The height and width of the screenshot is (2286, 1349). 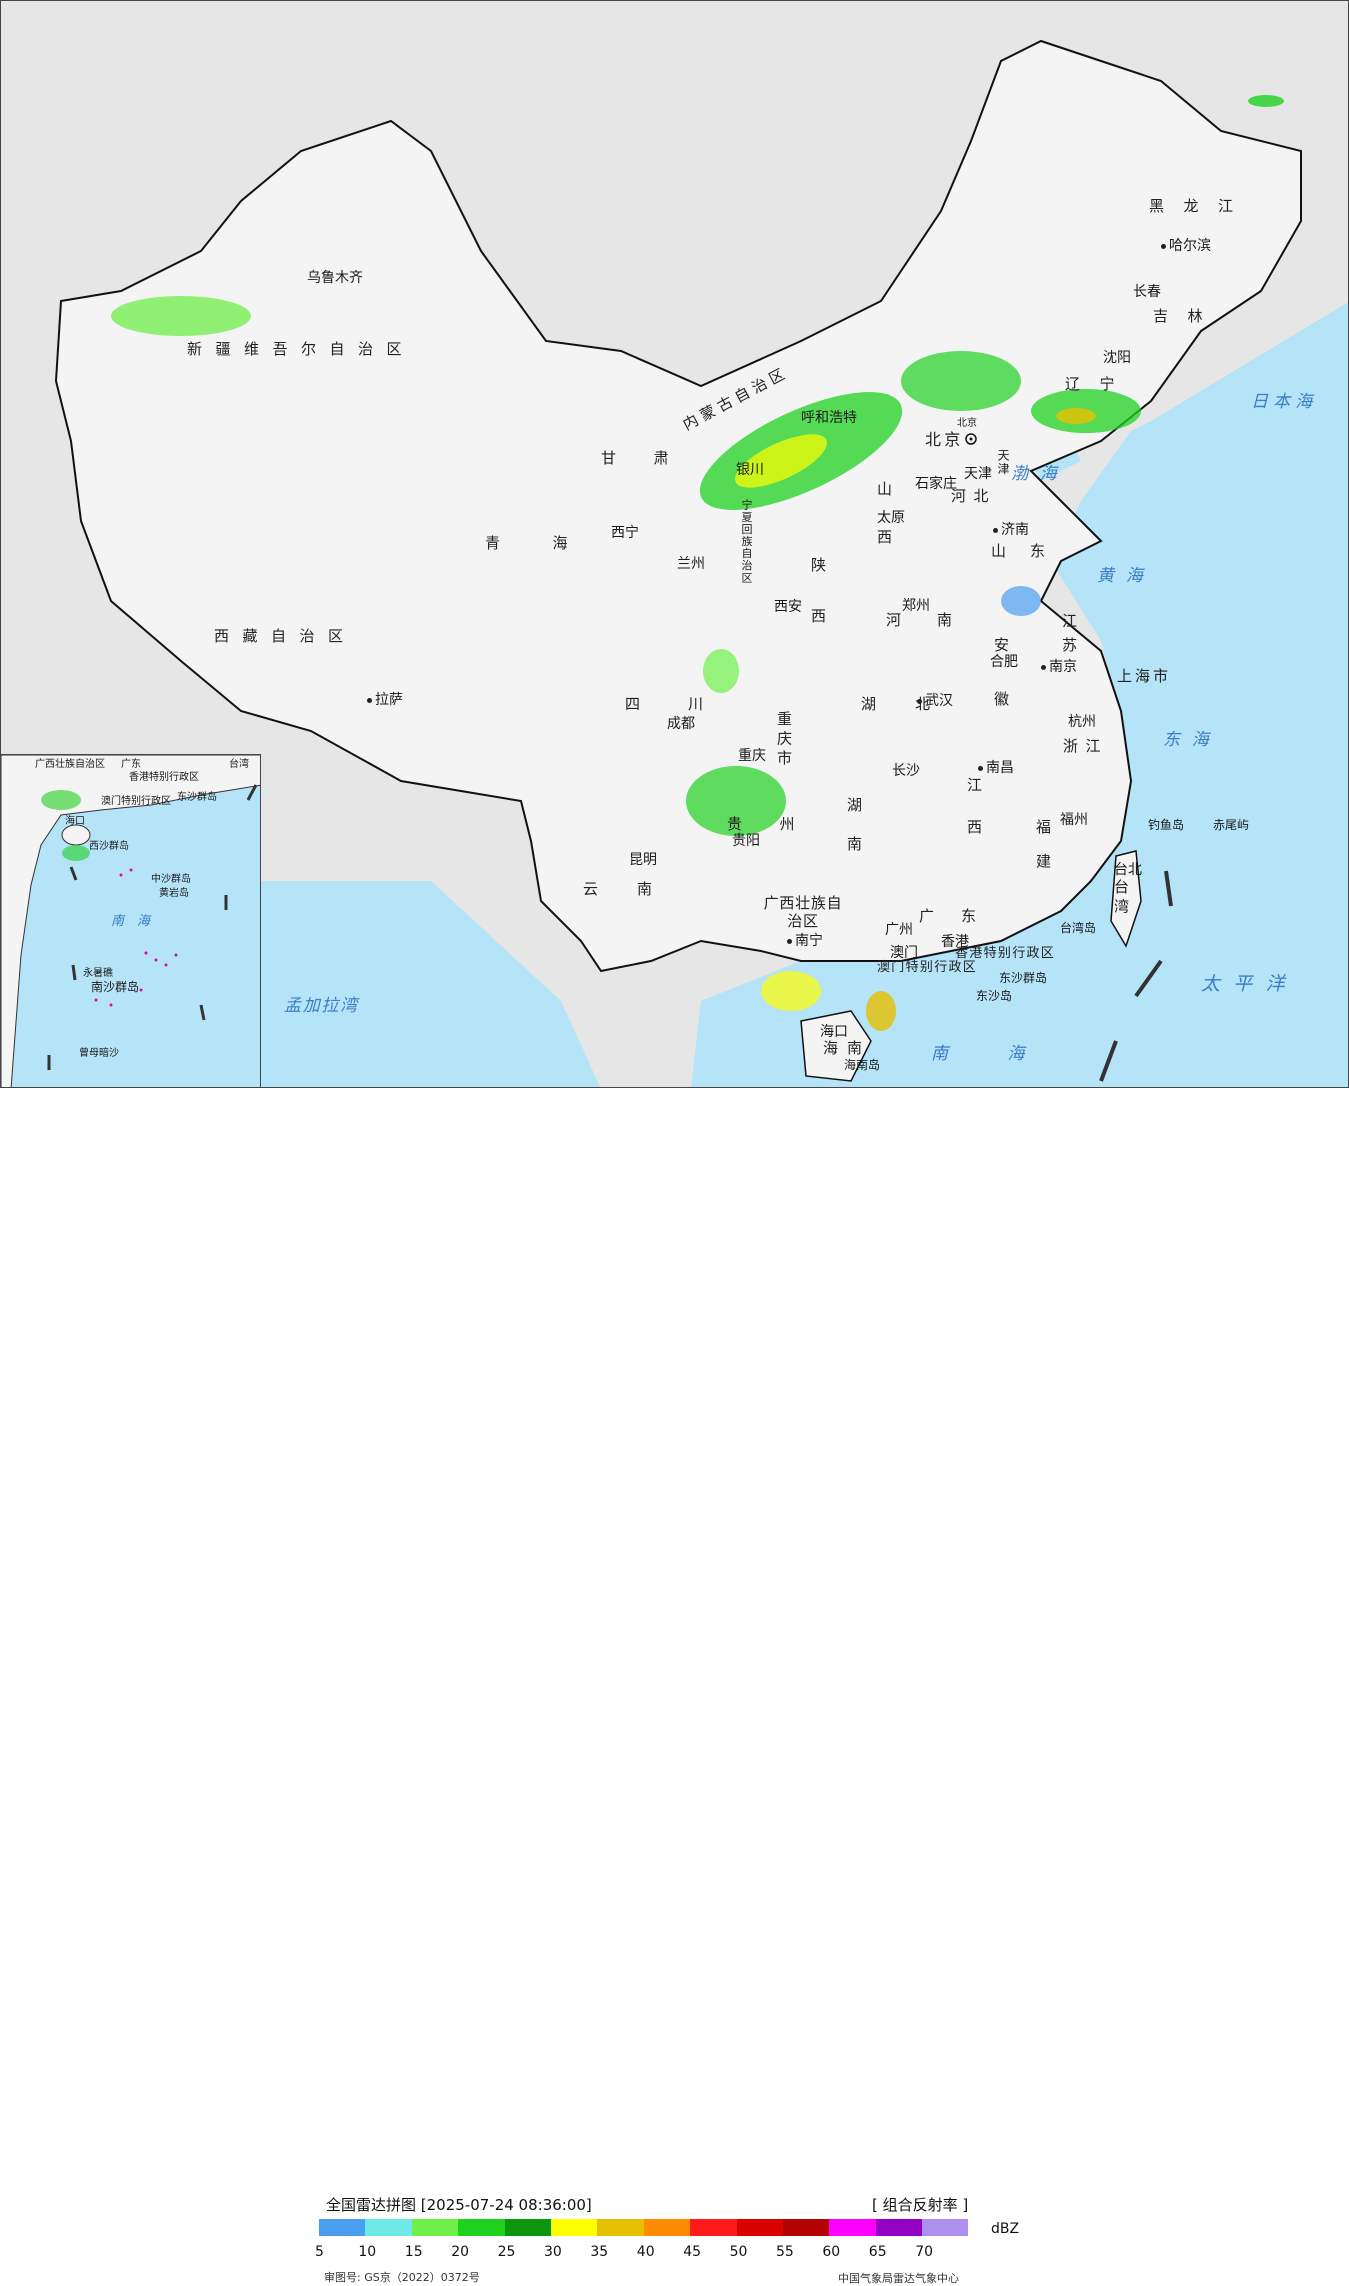 What do you see at coordinates (1007, 1054) in the screenshot?
I see `sea-nanhai-label: 南海` at bounding box center [1007, 1054].